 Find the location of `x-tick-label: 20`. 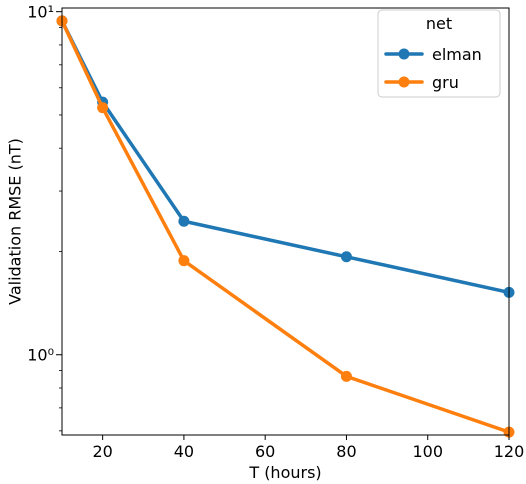

x-tick-label: 20 is located at coordinates (102, 451).